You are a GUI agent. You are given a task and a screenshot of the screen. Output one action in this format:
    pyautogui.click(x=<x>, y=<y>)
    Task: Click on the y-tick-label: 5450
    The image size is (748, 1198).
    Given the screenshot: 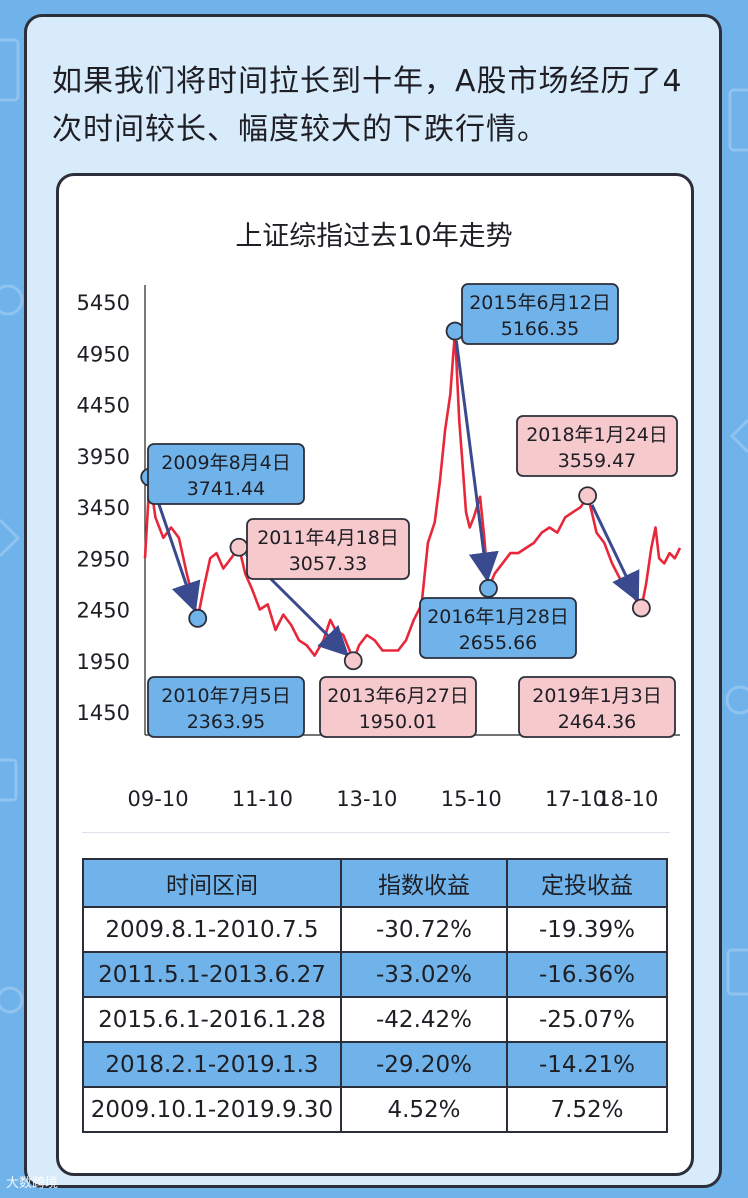 What is the action you would take?
    pyautogui.click(x=103, y=303)
    